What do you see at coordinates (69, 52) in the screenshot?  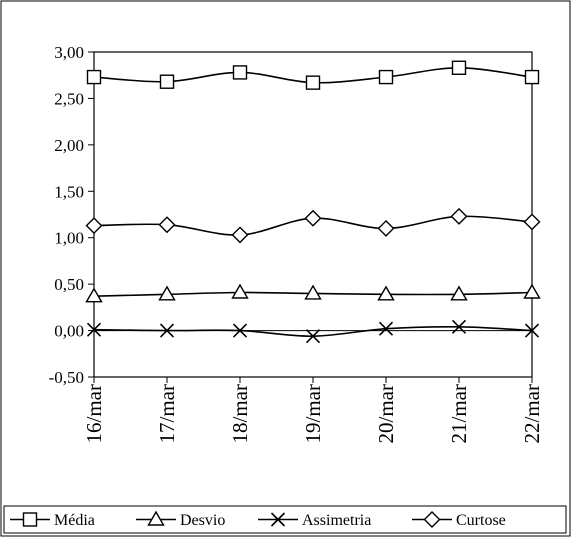 I see `y-tick-label: 3,00` at bounding box center [69, 52].